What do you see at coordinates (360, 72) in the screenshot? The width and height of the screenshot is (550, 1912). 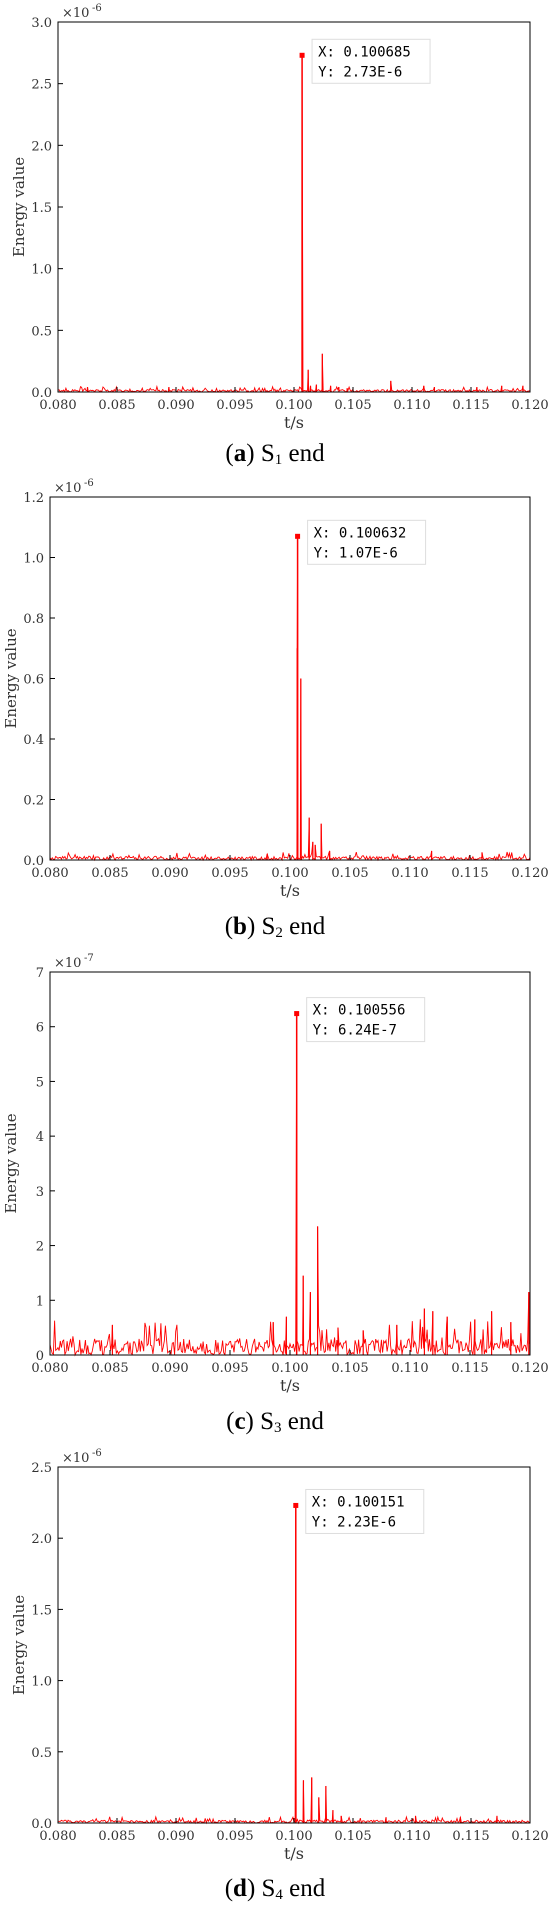 I see `annotation-y: Y: 2.73E-6` at bounding box center [360, 72].